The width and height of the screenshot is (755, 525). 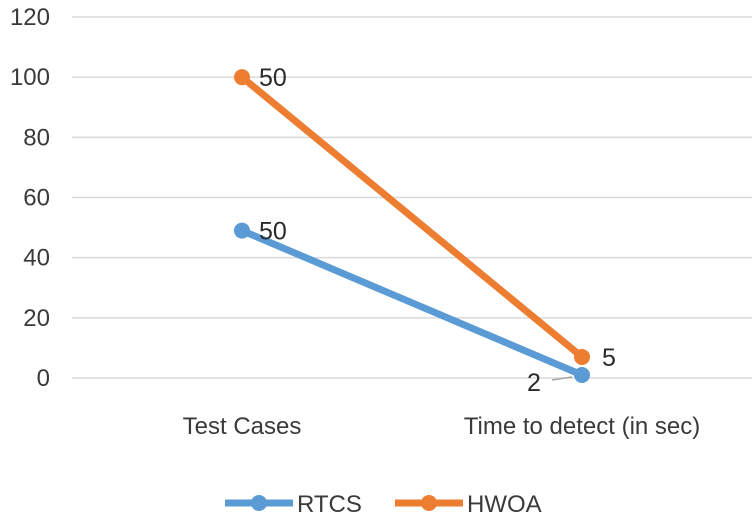 I want to click on y-tick-label: 60, so click(x=36, y=198).